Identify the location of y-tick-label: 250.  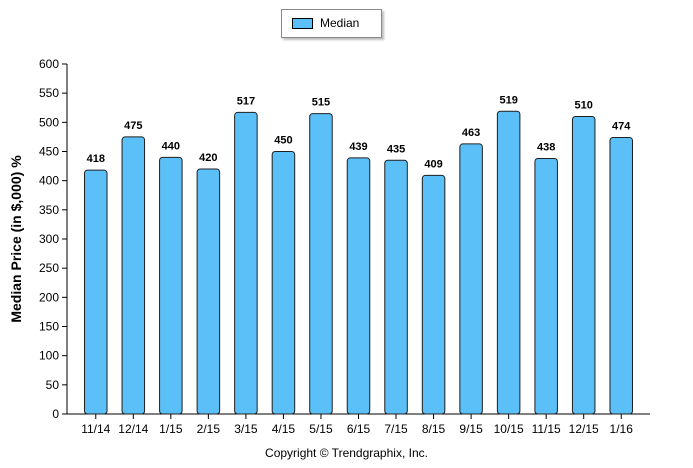
(49, 268).